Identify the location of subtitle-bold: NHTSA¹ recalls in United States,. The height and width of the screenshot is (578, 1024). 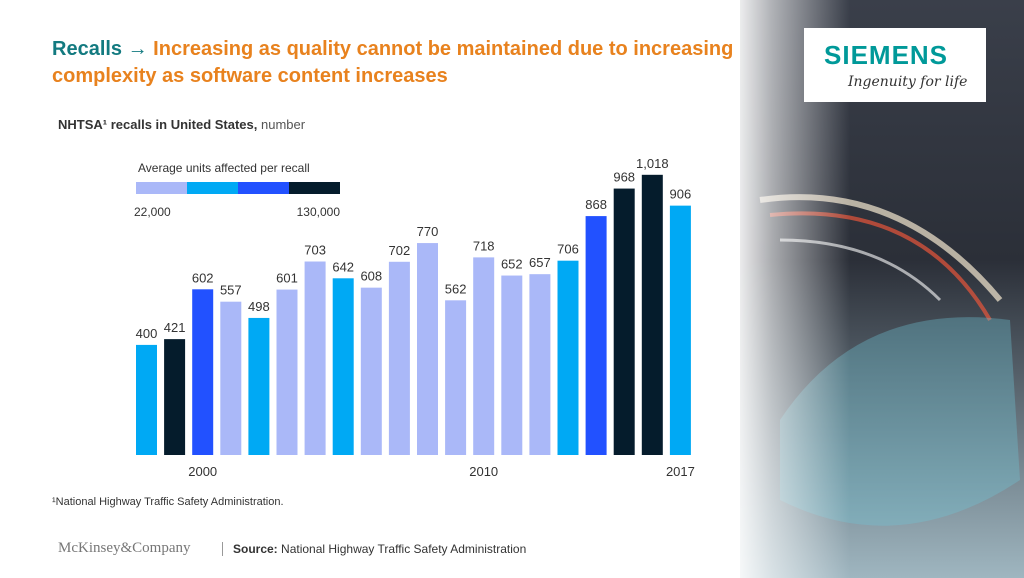
(157, 124).